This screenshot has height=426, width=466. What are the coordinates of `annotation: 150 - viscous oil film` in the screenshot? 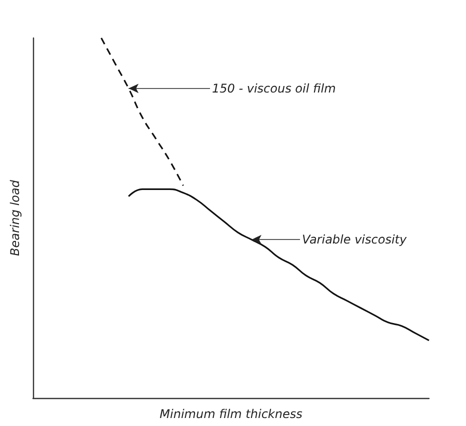 It's located at (274, 88).